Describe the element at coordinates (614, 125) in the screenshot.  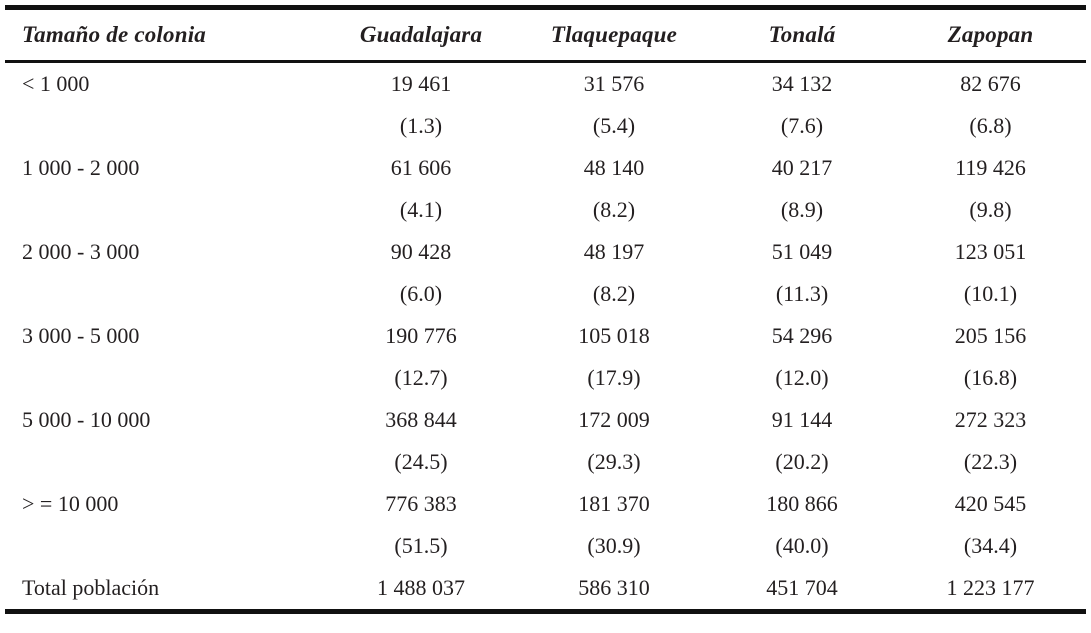
I see `percent-value-cell: (5.4)` at that location.